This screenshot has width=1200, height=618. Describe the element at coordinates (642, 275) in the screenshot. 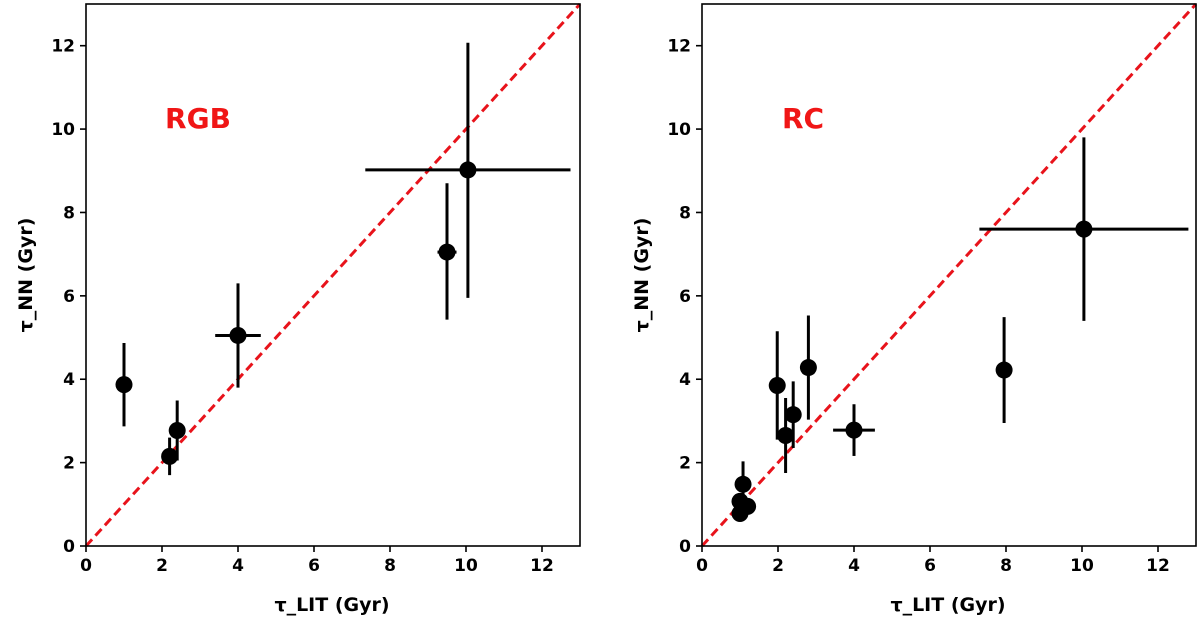

I see `rc-y-axis-label: τ_NN (Gyr)` at that location.